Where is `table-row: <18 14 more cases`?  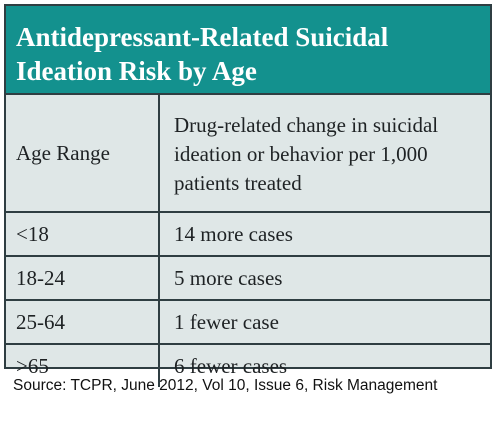 table-row: <18 14 more cases is located at coordinates (248, 235).